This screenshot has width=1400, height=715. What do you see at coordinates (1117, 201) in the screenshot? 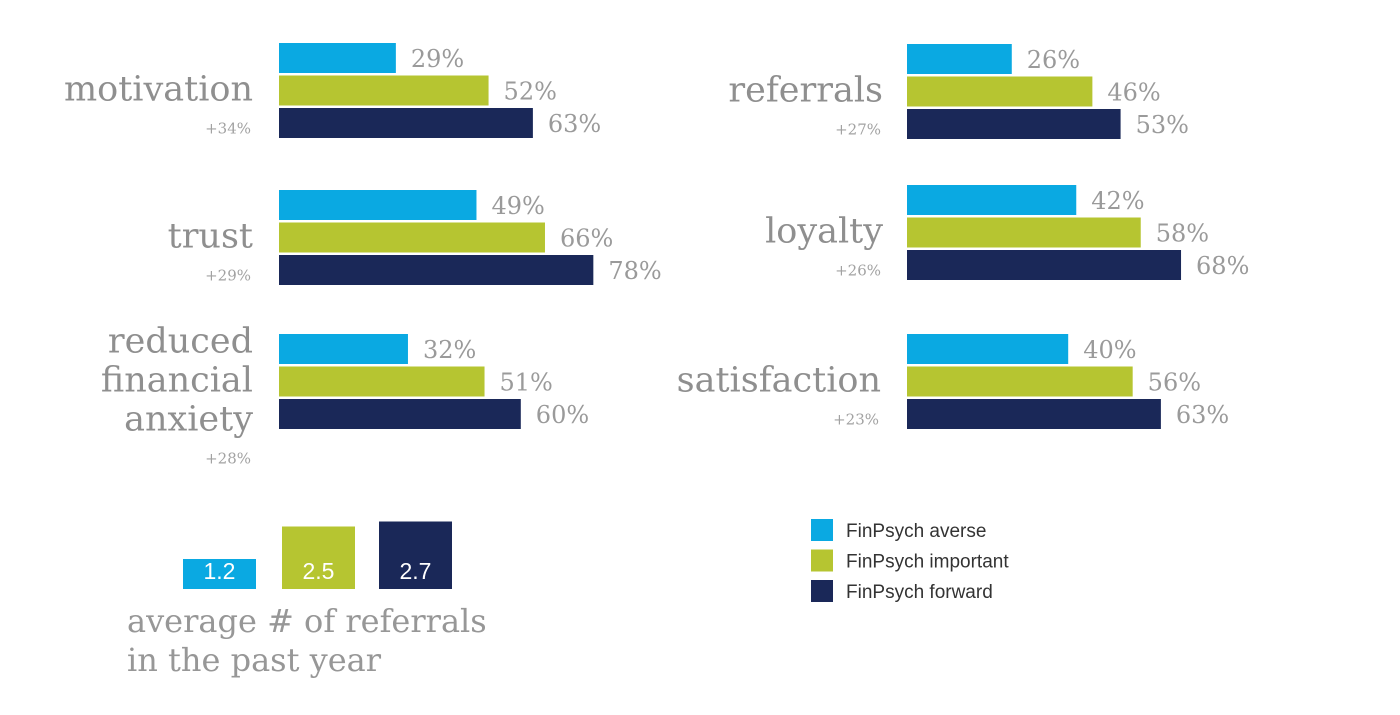
I see `value-label: 42%` at bounding box center [1117, 201].